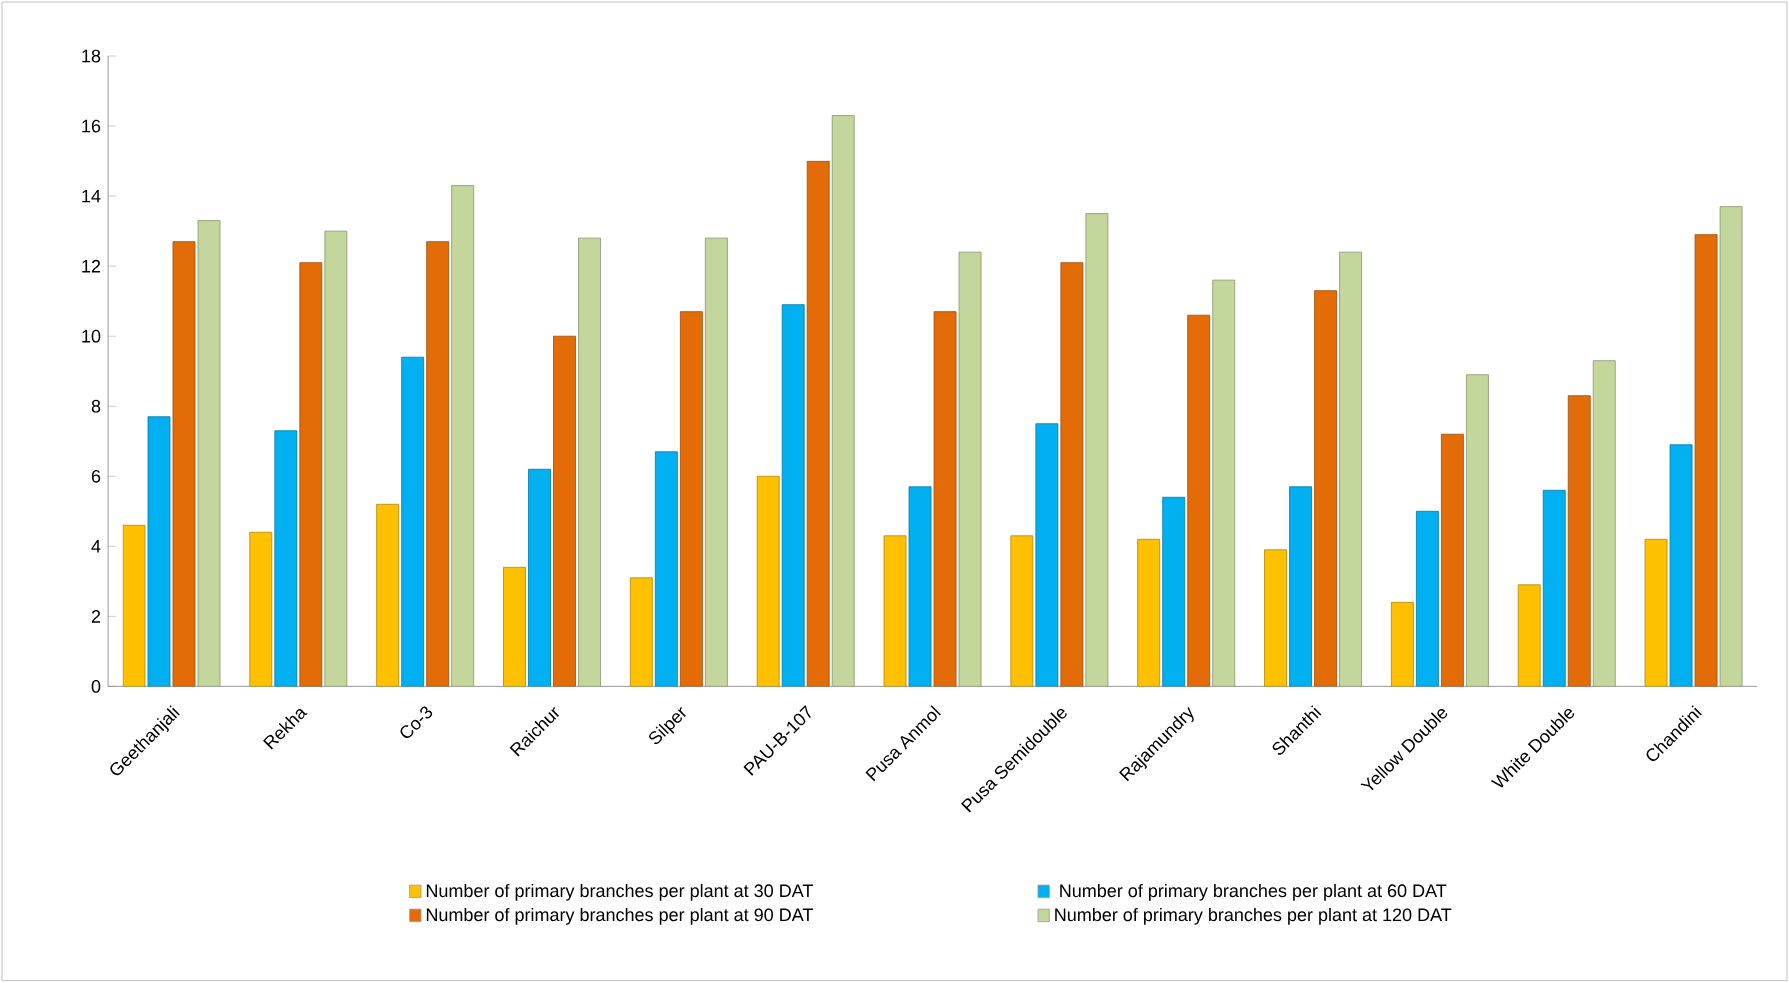 This screenshot has height=983, width=1789. I want to click on legend-label: Number of primary branches per plant at 60 DAT, so click(1253, 892).